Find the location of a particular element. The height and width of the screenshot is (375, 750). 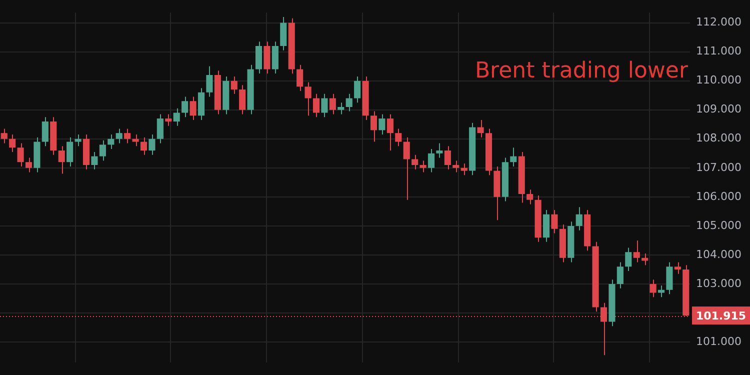

y-tick-label: 111.000 is located at coordinates (719, 51).